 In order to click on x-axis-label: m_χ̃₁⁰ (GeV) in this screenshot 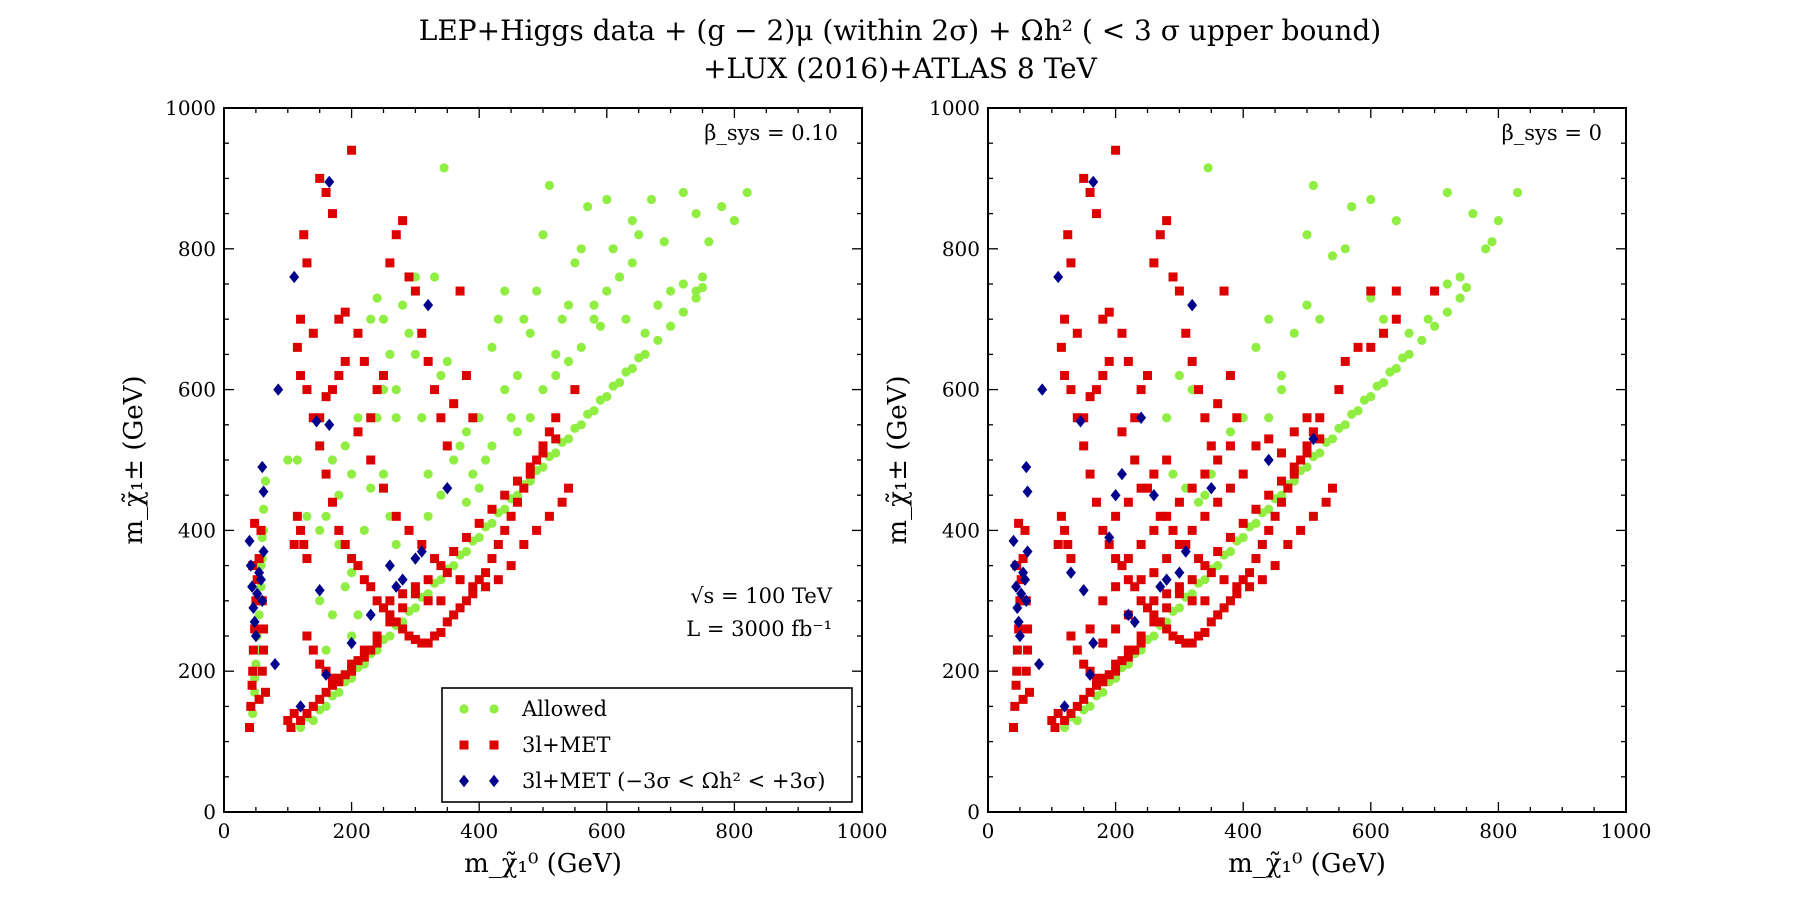, I will do `click(1307, 864)`.